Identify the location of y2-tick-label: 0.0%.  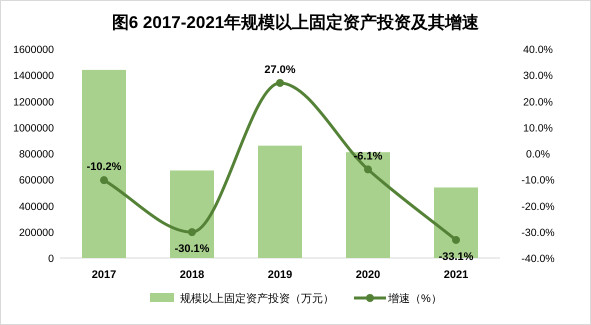
(538, 154).